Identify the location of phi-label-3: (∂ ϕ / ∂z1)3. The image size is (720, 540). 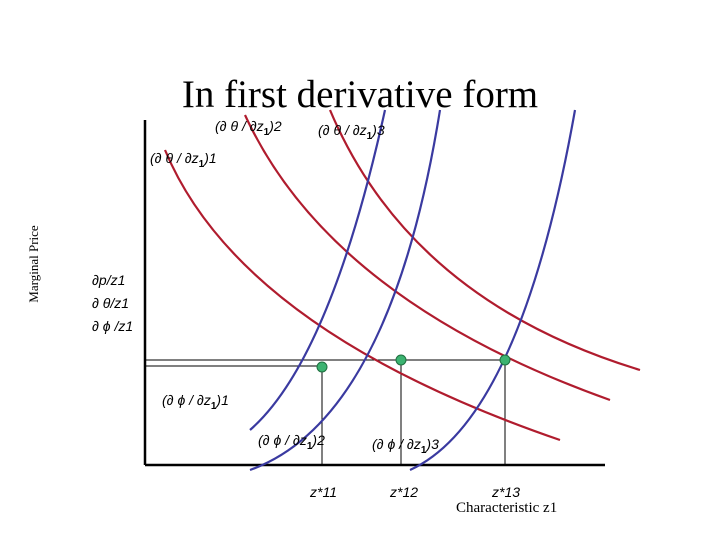
(405, 446).